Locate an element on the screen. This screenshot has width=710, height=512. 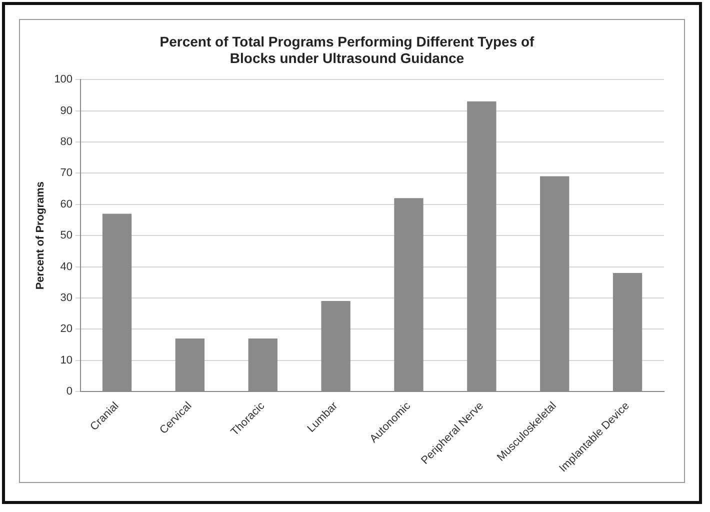
y-tick-label: 60 is located at coordinates (66, 204).